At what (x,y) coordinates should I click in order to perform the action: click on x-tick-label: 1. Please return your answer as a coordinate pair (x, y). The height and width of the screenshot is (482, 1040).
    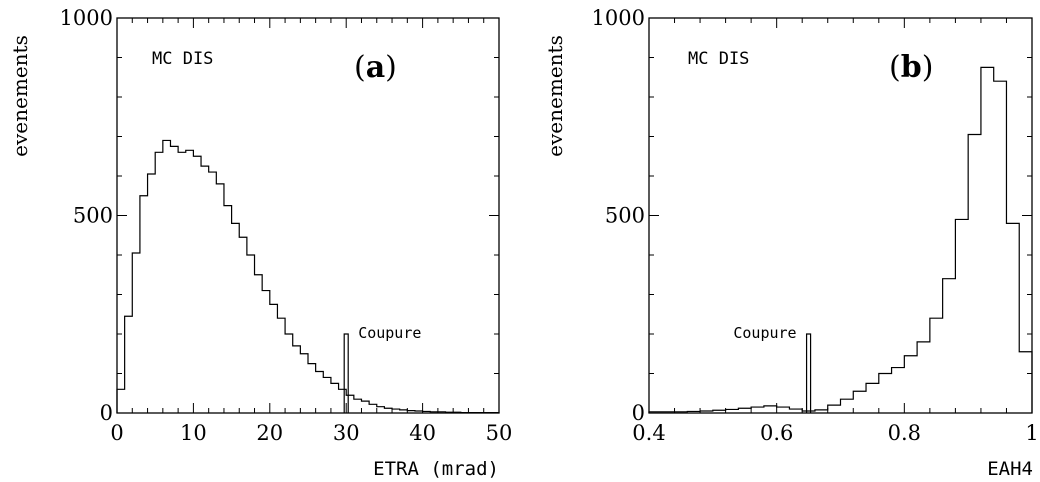
    Looking at the image, I should click on (1031, 433).